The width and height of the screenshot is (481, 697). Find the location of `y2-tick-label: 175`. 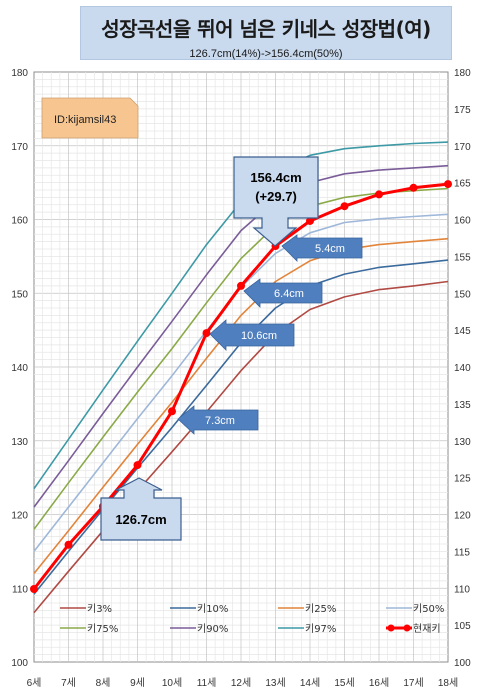

y2-tick-label: 175 is located at coordinates (462, 110).